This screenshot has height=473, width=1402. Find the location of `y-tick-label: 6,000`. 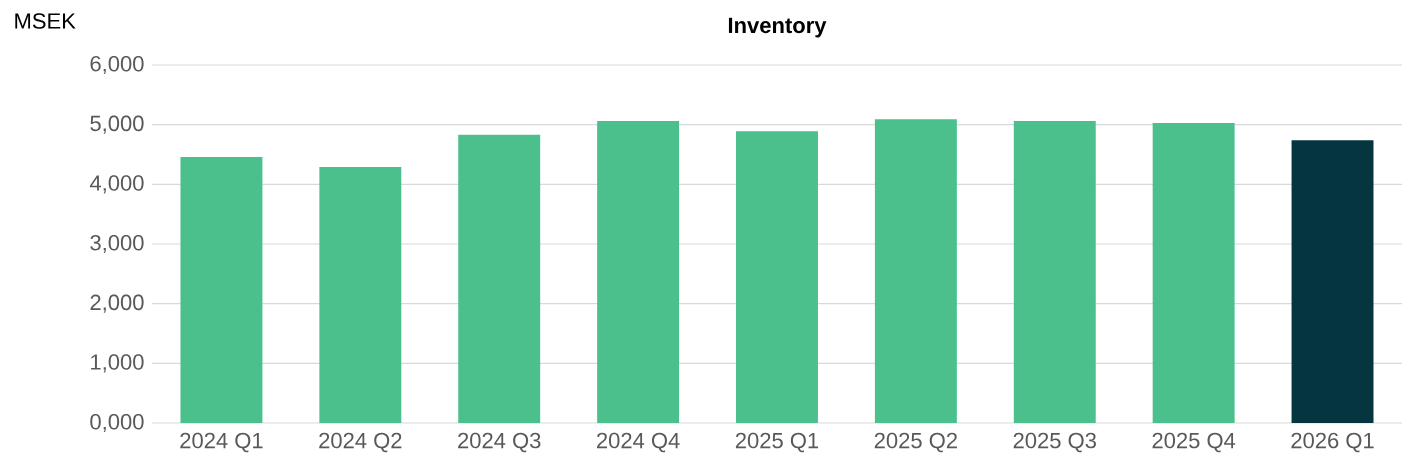

y-tick-label: 6,000 is located at coordinates (117, 65).